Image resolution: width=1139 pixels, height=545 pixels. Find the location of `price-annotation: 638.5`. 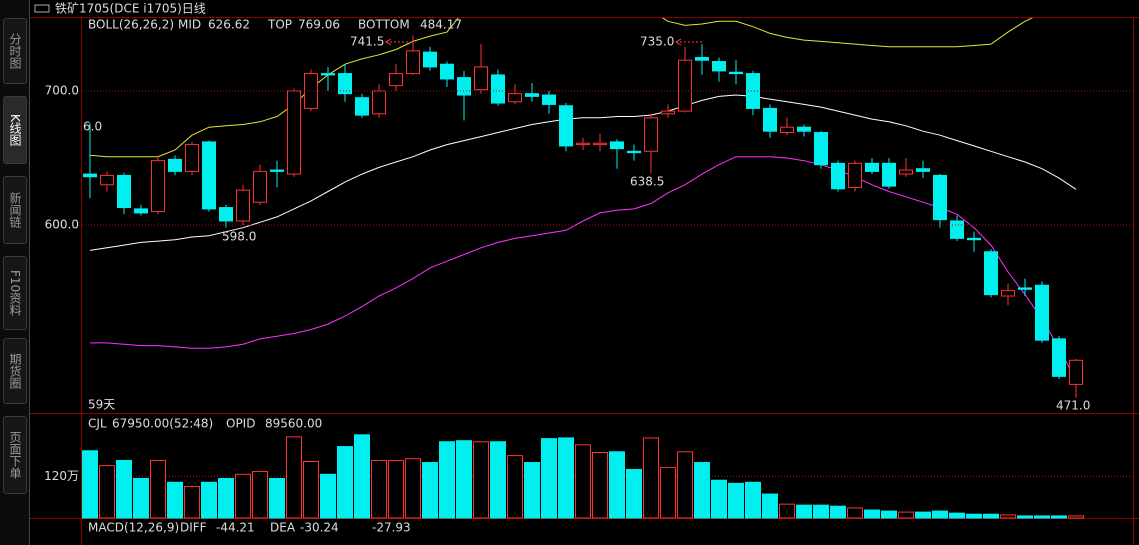

price-annotation: 638.5 is located at coordinates (647, 182).